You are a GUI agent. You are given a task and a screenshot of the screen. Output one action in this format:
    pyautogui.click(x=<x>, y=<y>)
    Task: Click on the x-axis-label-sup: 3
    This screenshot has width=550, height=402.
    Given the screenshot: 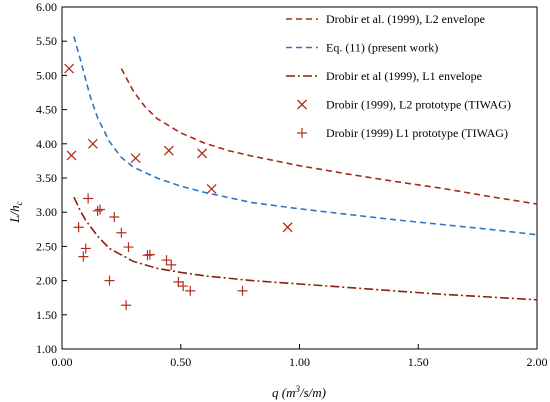 What is the action you would take?
    pyautogui.click(x=297, y=389)
    